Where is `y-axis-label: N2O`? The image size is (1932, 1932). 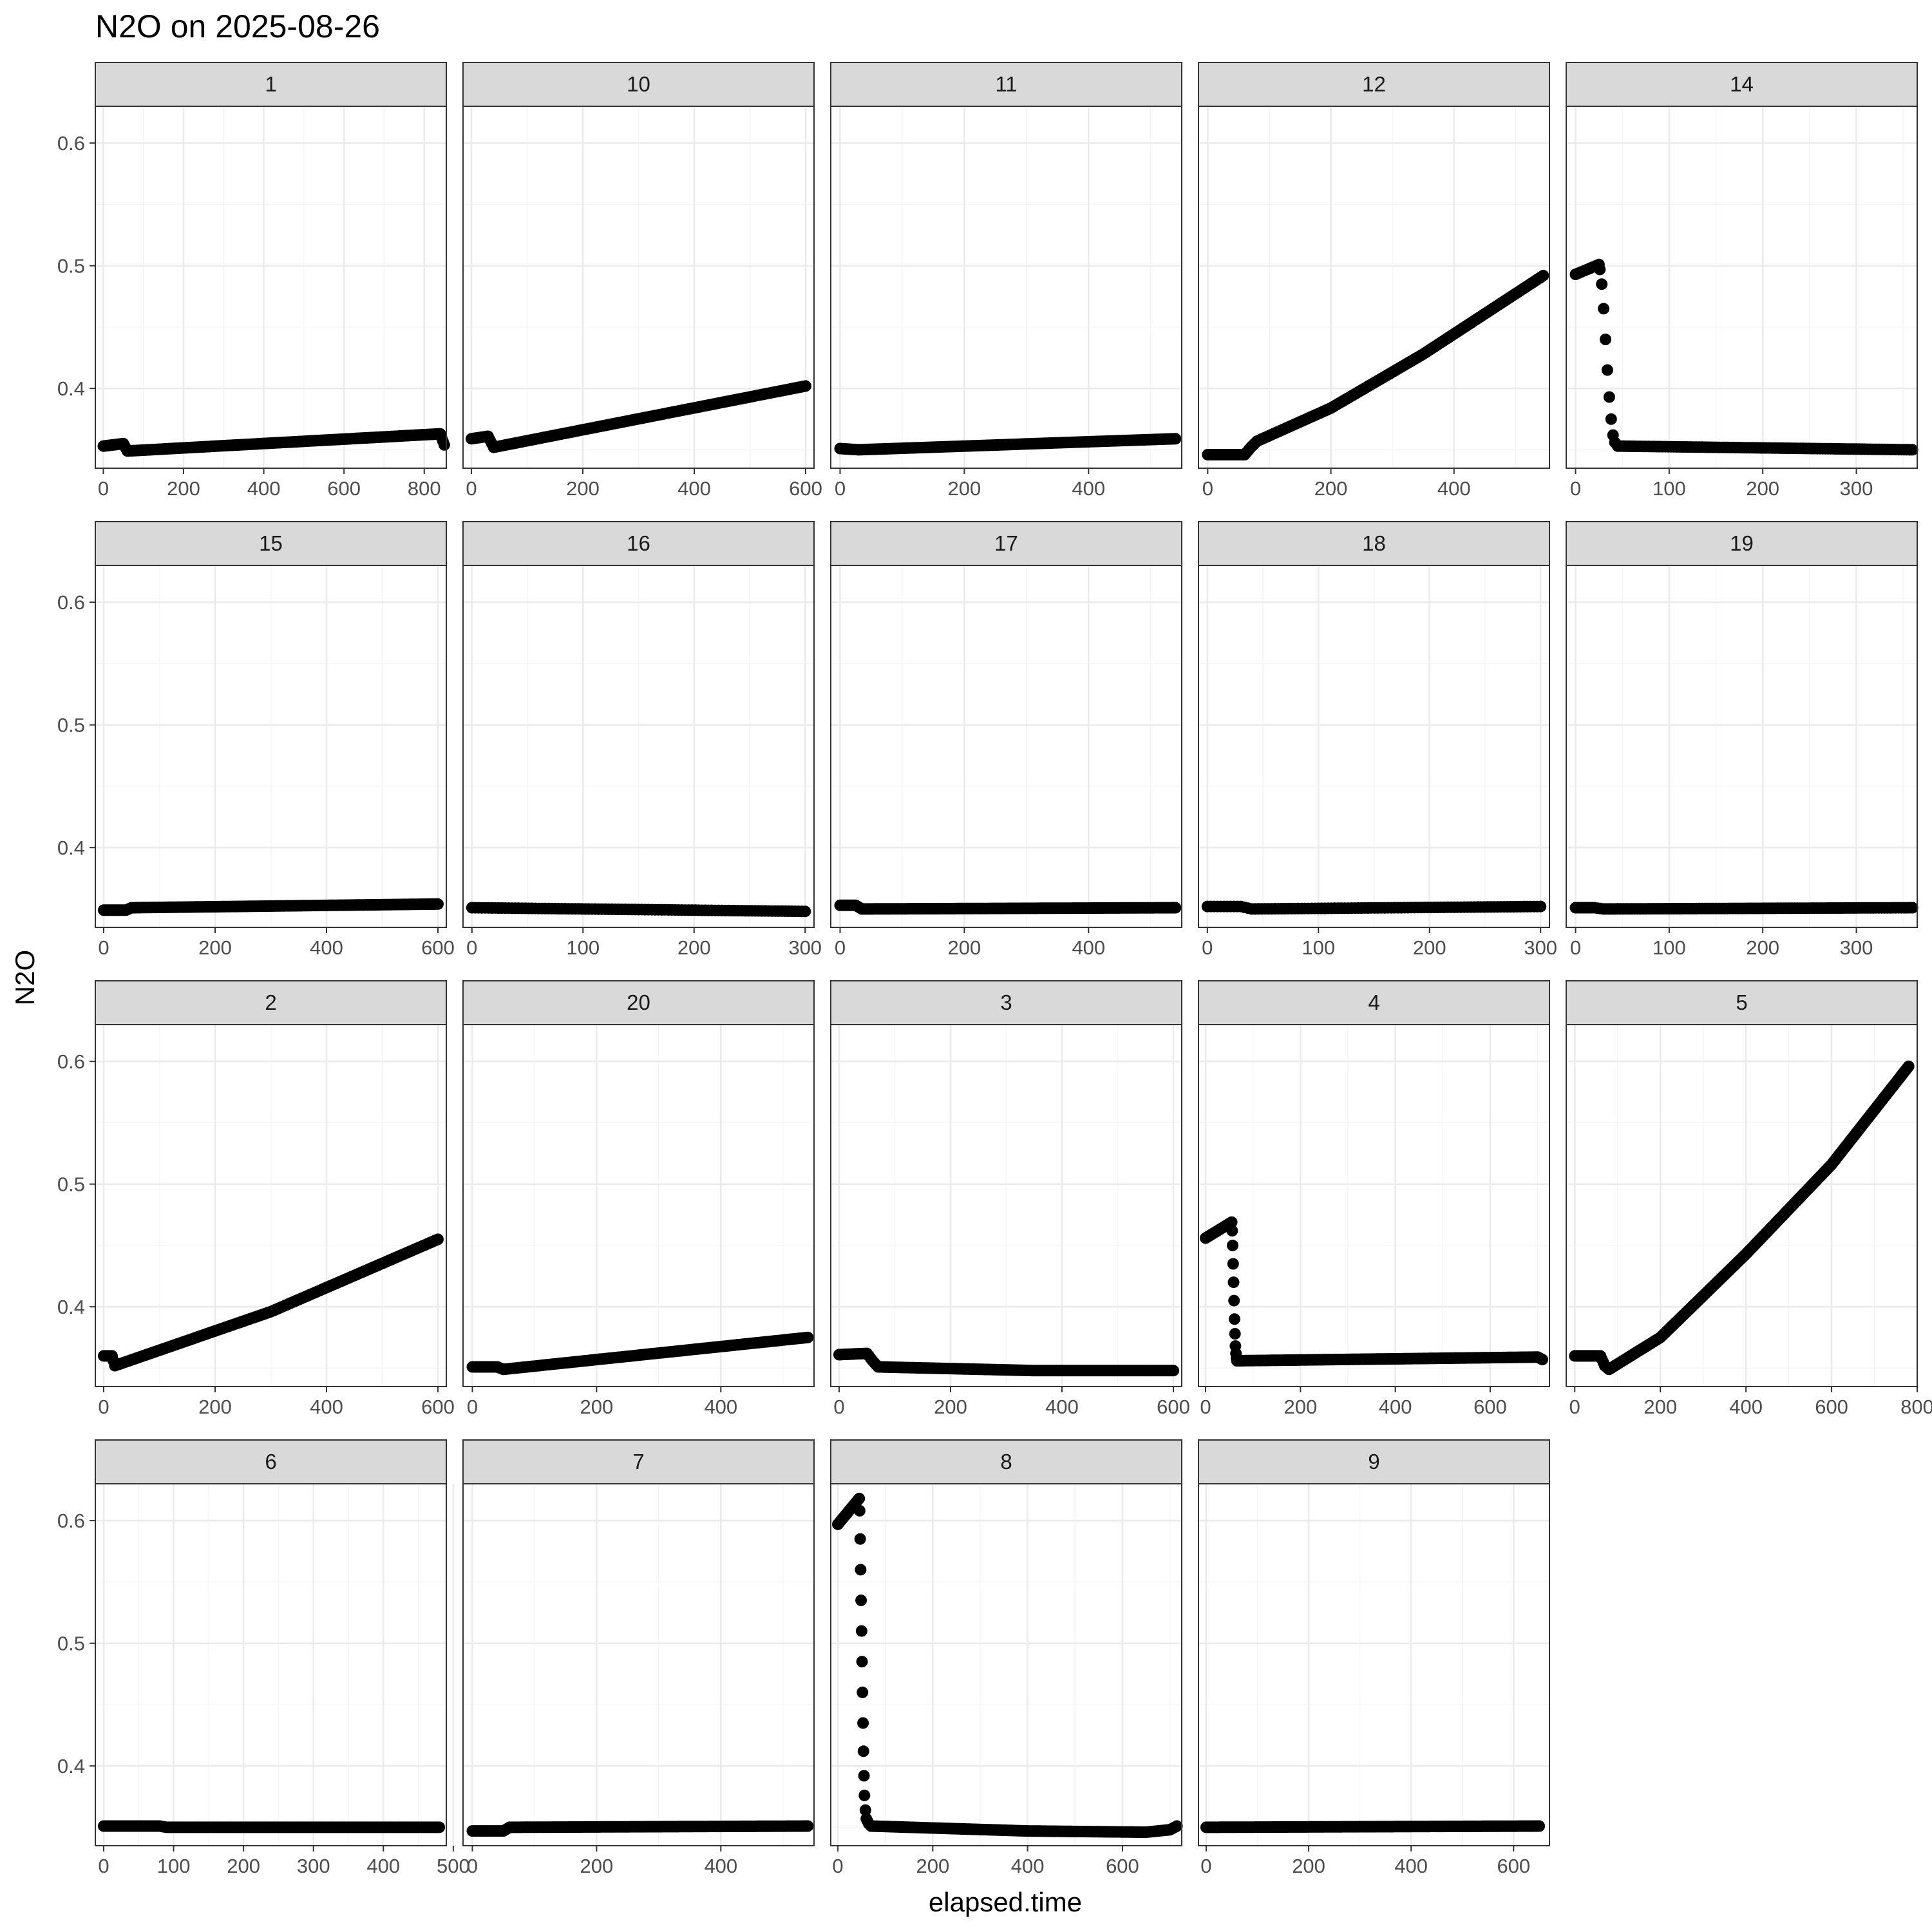 y-axis-label: N2O is located at coordinates (25, 977).